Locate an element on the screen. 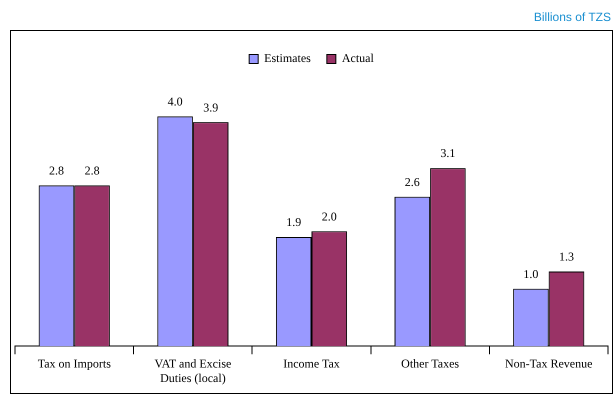 This screenshot has width=615, height=404. data-label: 1.9 is located at coordinates (294, 222).